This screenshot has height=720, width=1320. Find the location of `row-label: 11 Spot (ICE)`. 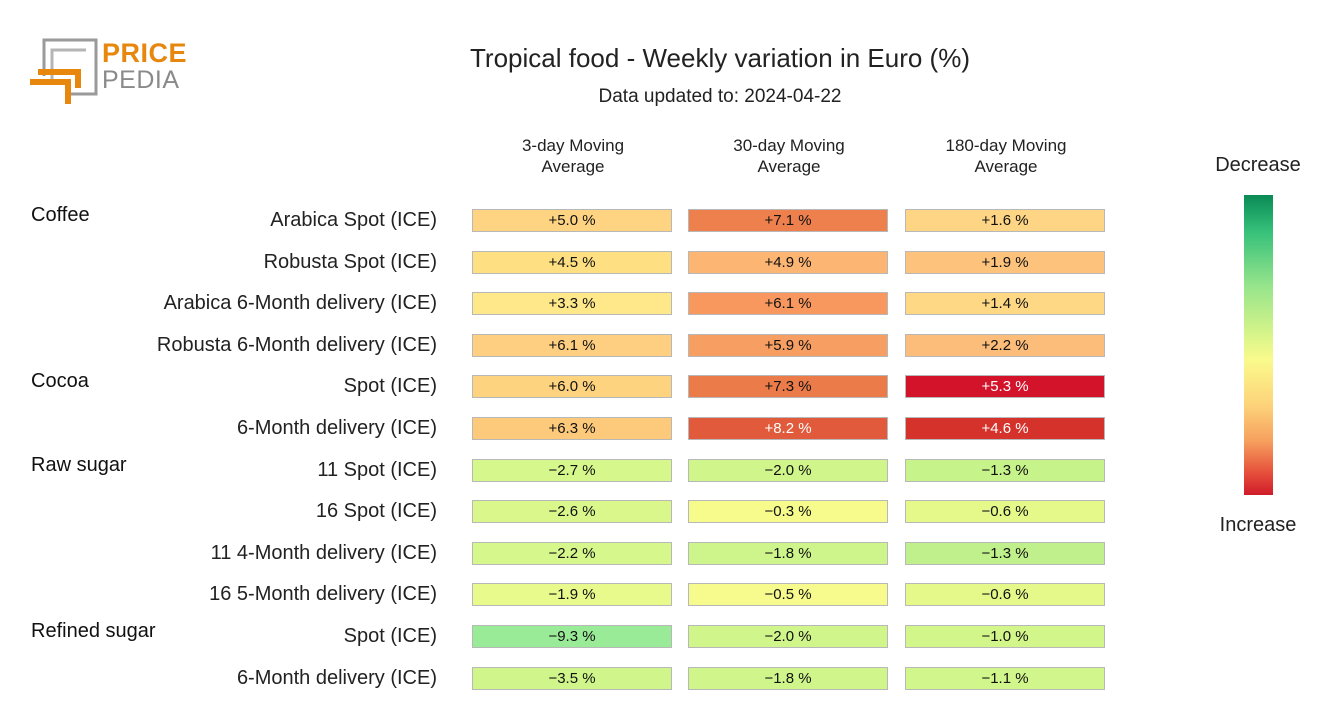

row-label: 11 Spot (ICE) is located at coordinates (377, 469).